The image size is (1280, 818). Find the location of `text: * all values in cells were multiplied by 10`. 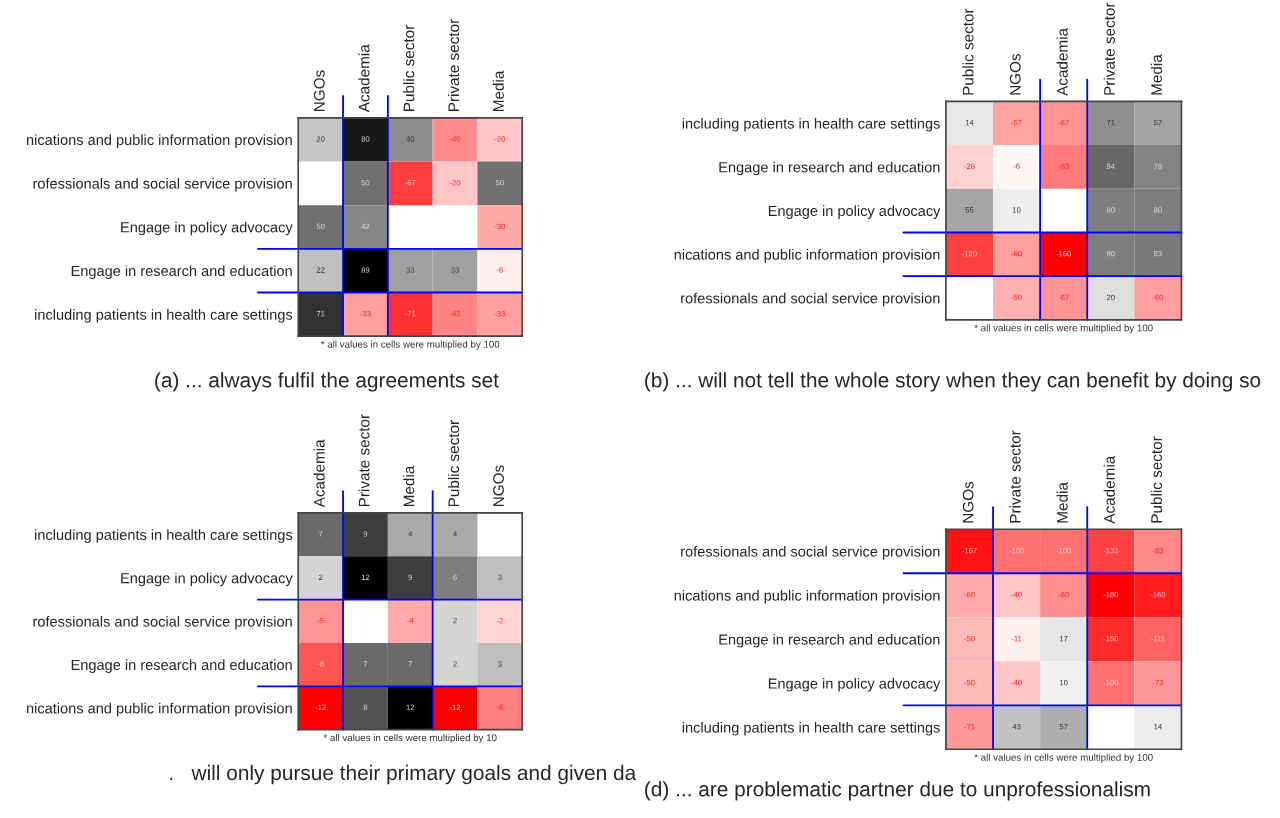

text: * all values in cells were multiplied by 10 is located at coordinates (410, 738).